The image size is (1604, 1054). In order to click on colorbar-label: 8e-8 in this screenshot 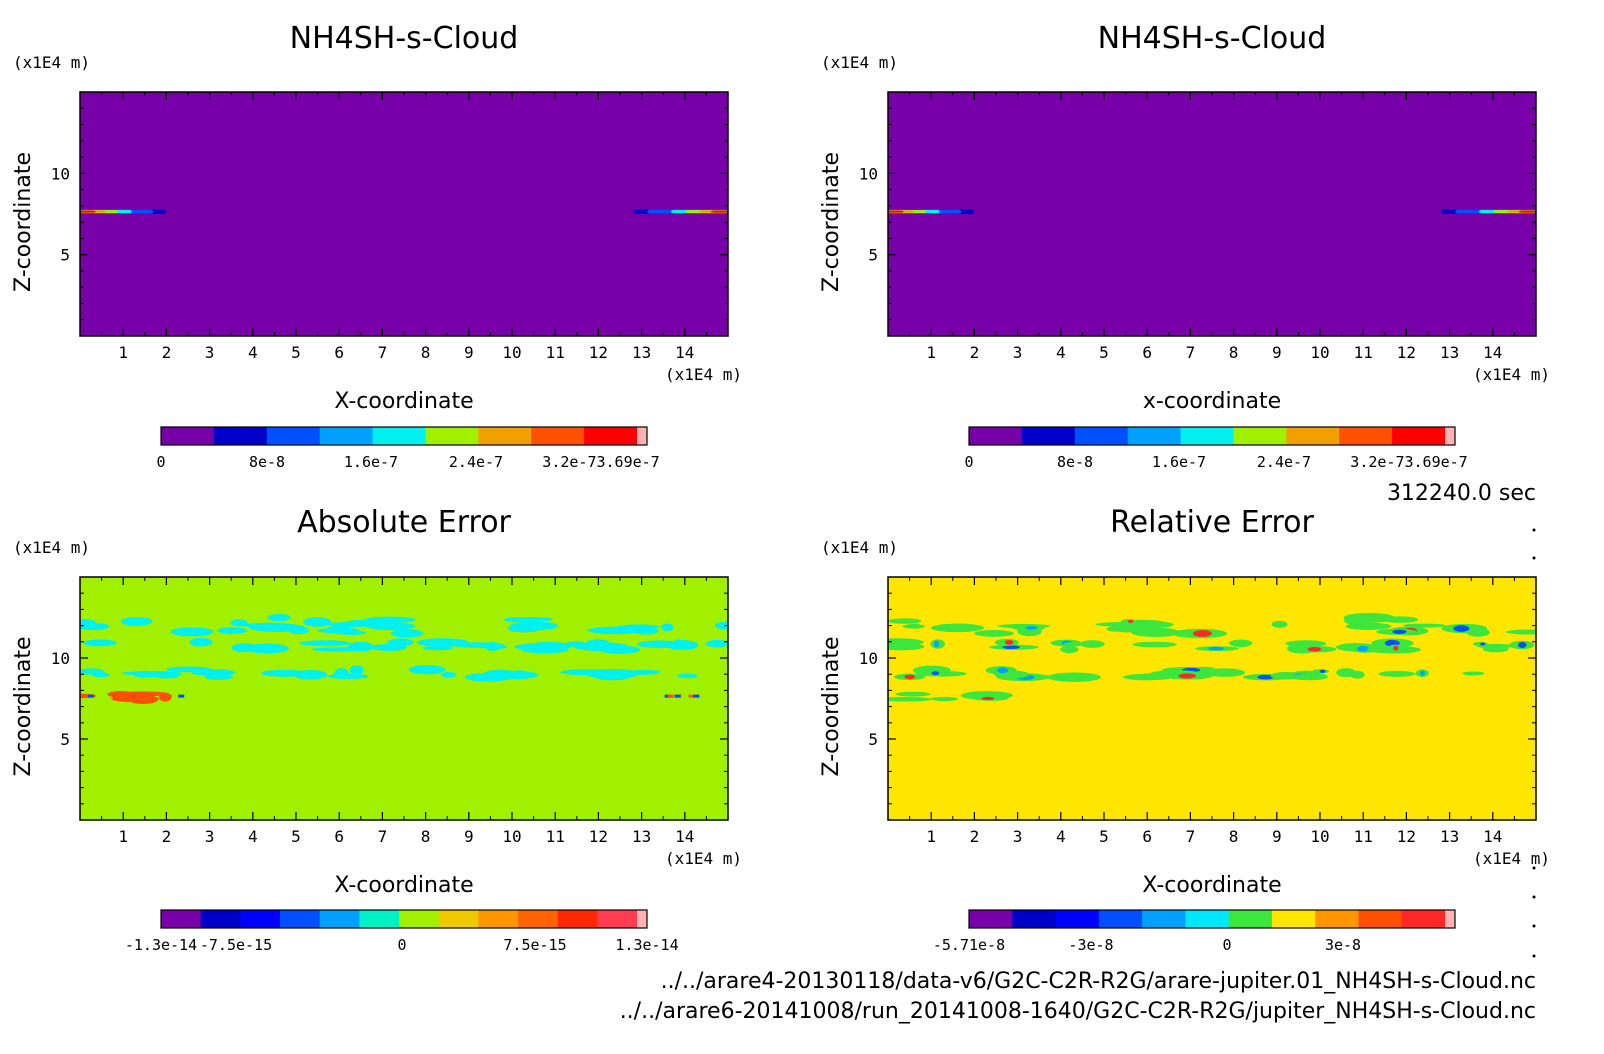, I will do `click(1075, 462)`.